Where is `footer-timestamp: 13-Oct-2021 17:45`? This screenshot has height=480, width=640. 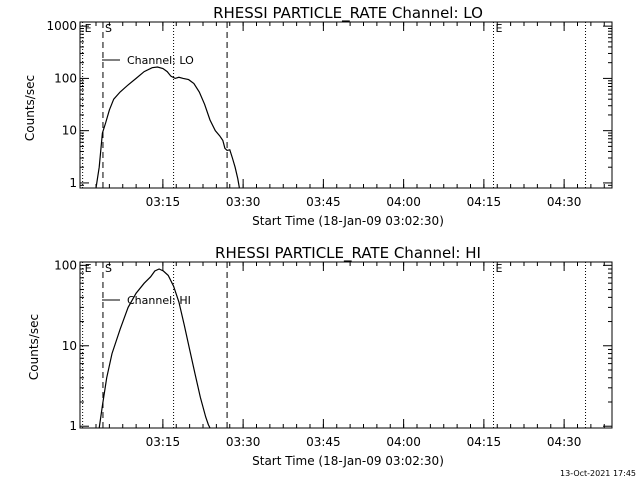 footer-timestamp: 13-Oct-2021 17:45 is located at coordinates (598, 473).